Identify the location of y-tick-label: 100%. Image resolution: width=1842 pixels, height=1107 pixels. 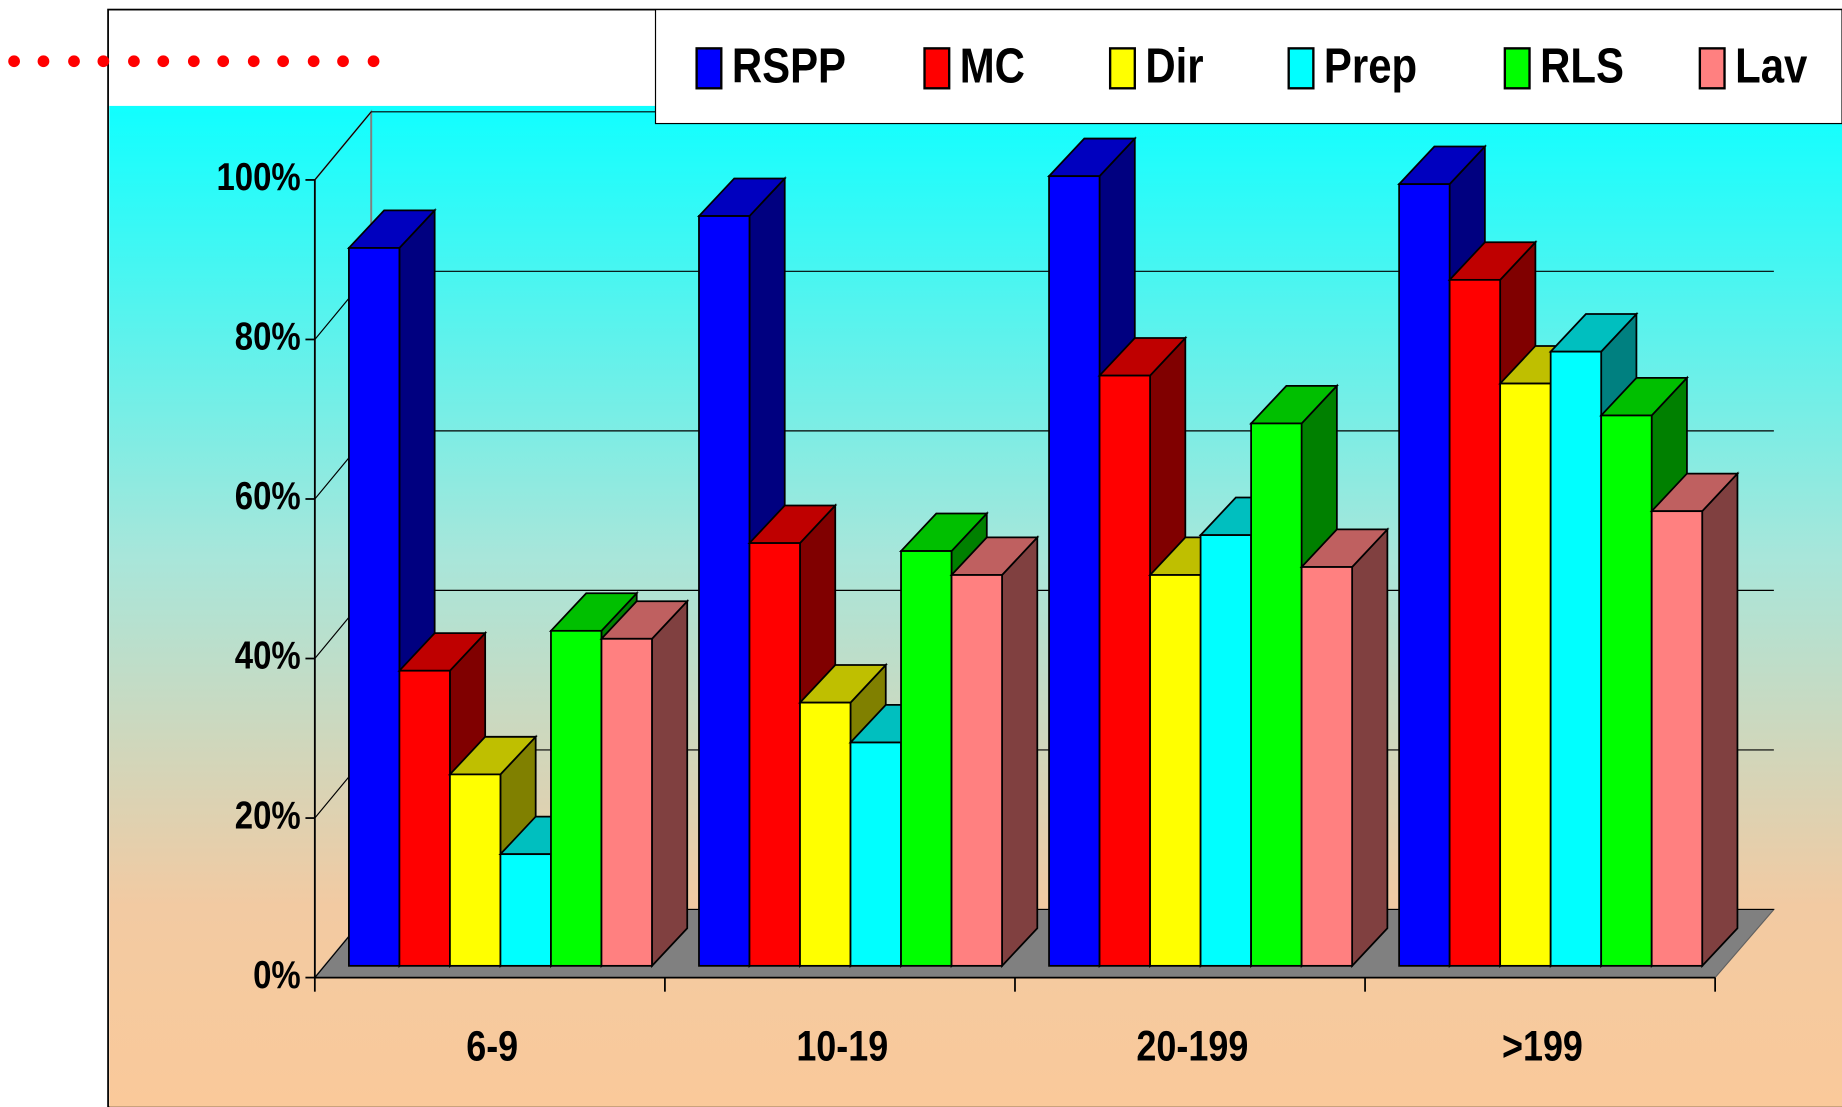
(258, 177).